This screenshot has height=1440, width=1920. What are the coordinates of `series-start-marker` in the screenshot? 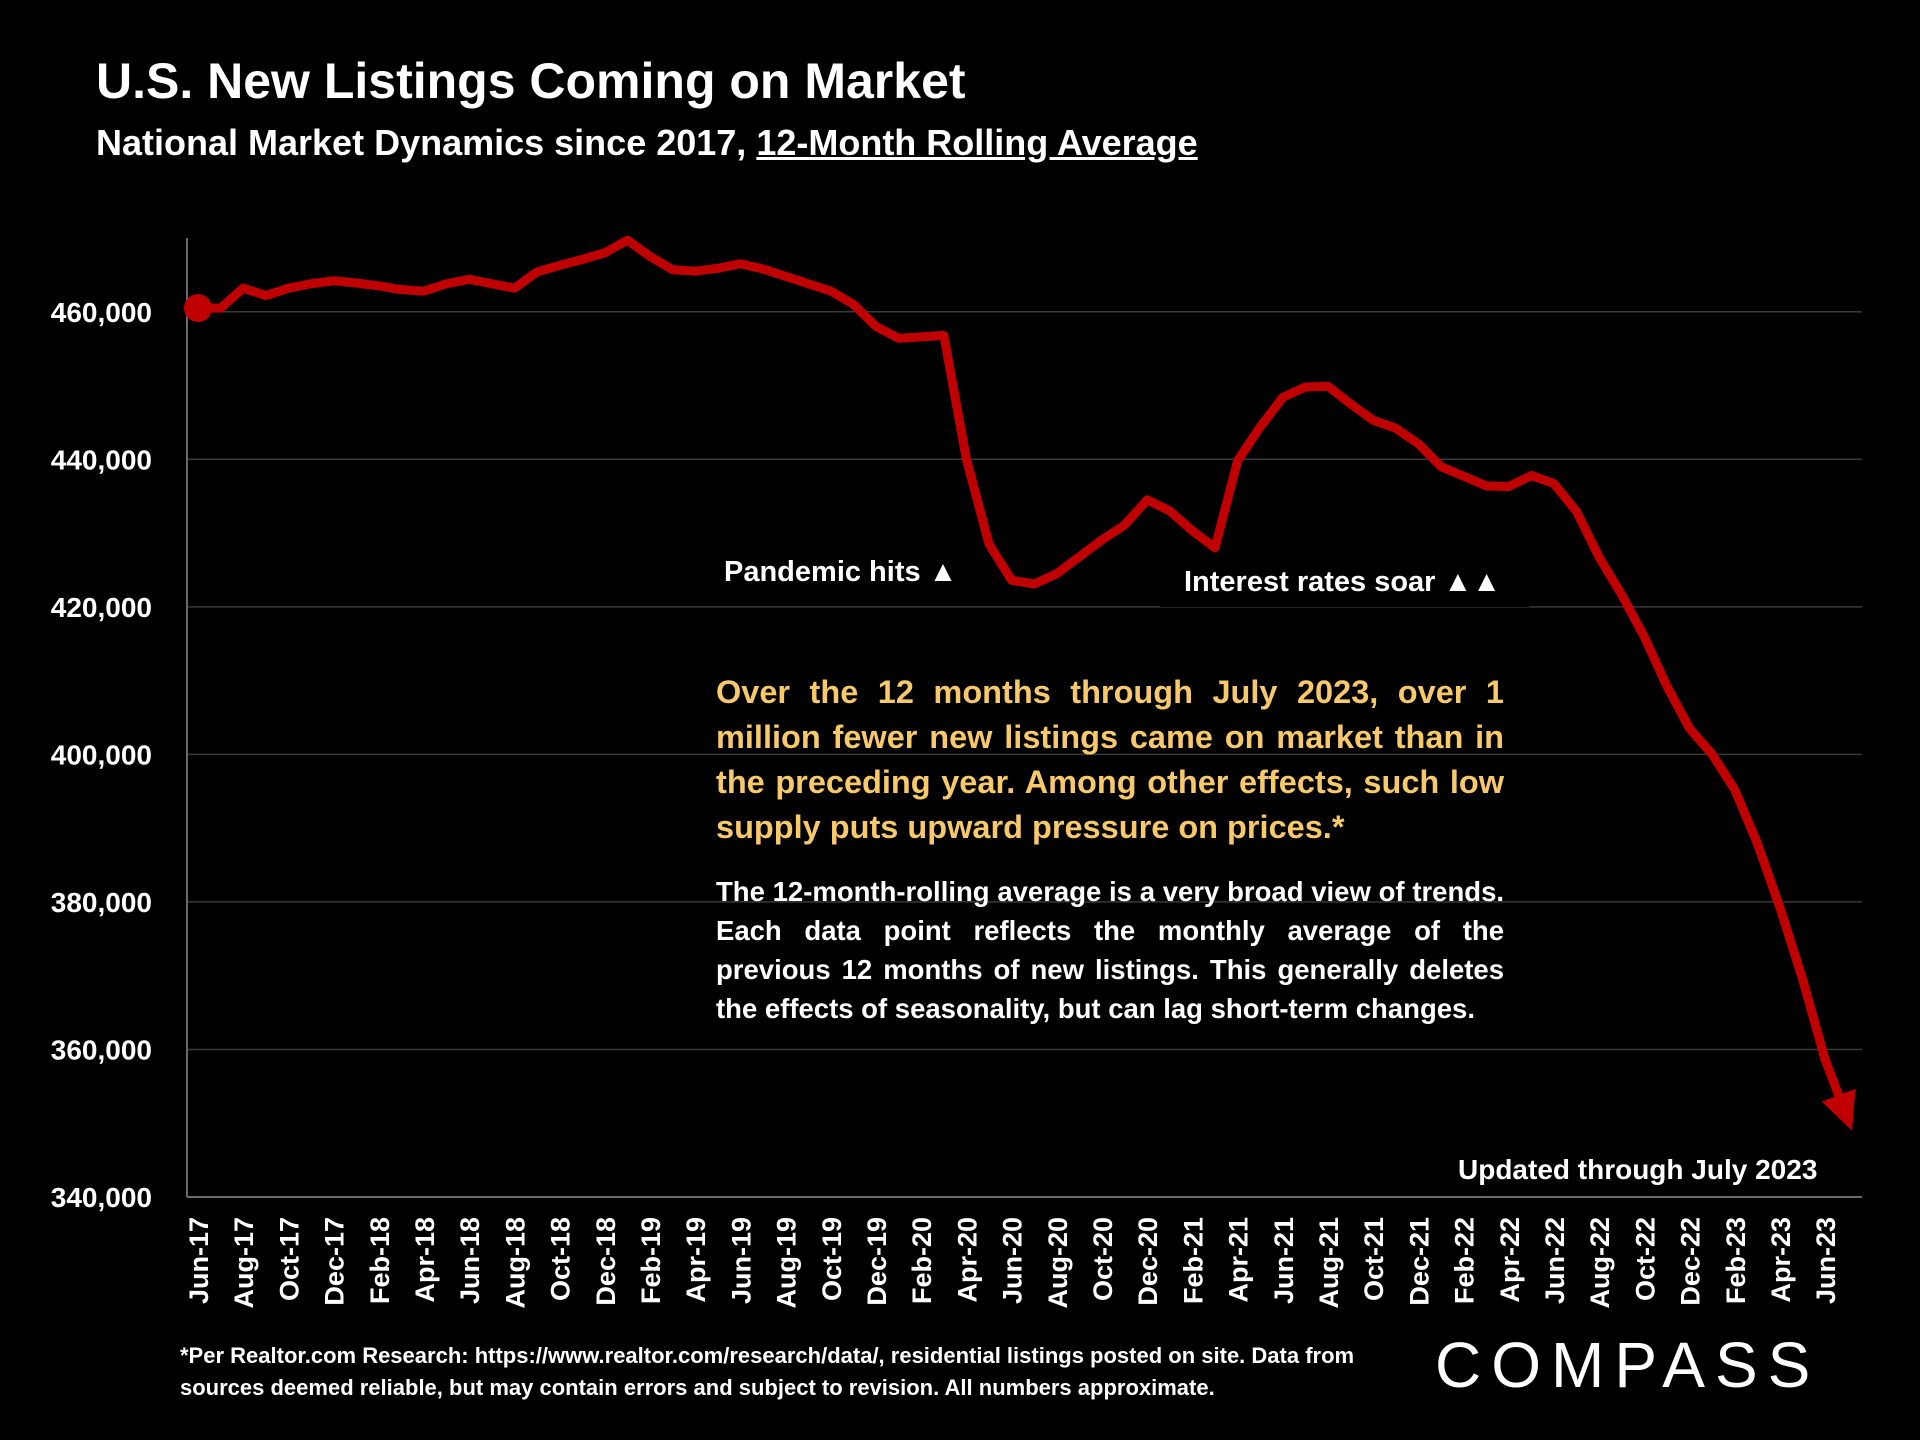 It's located at (198, 308).